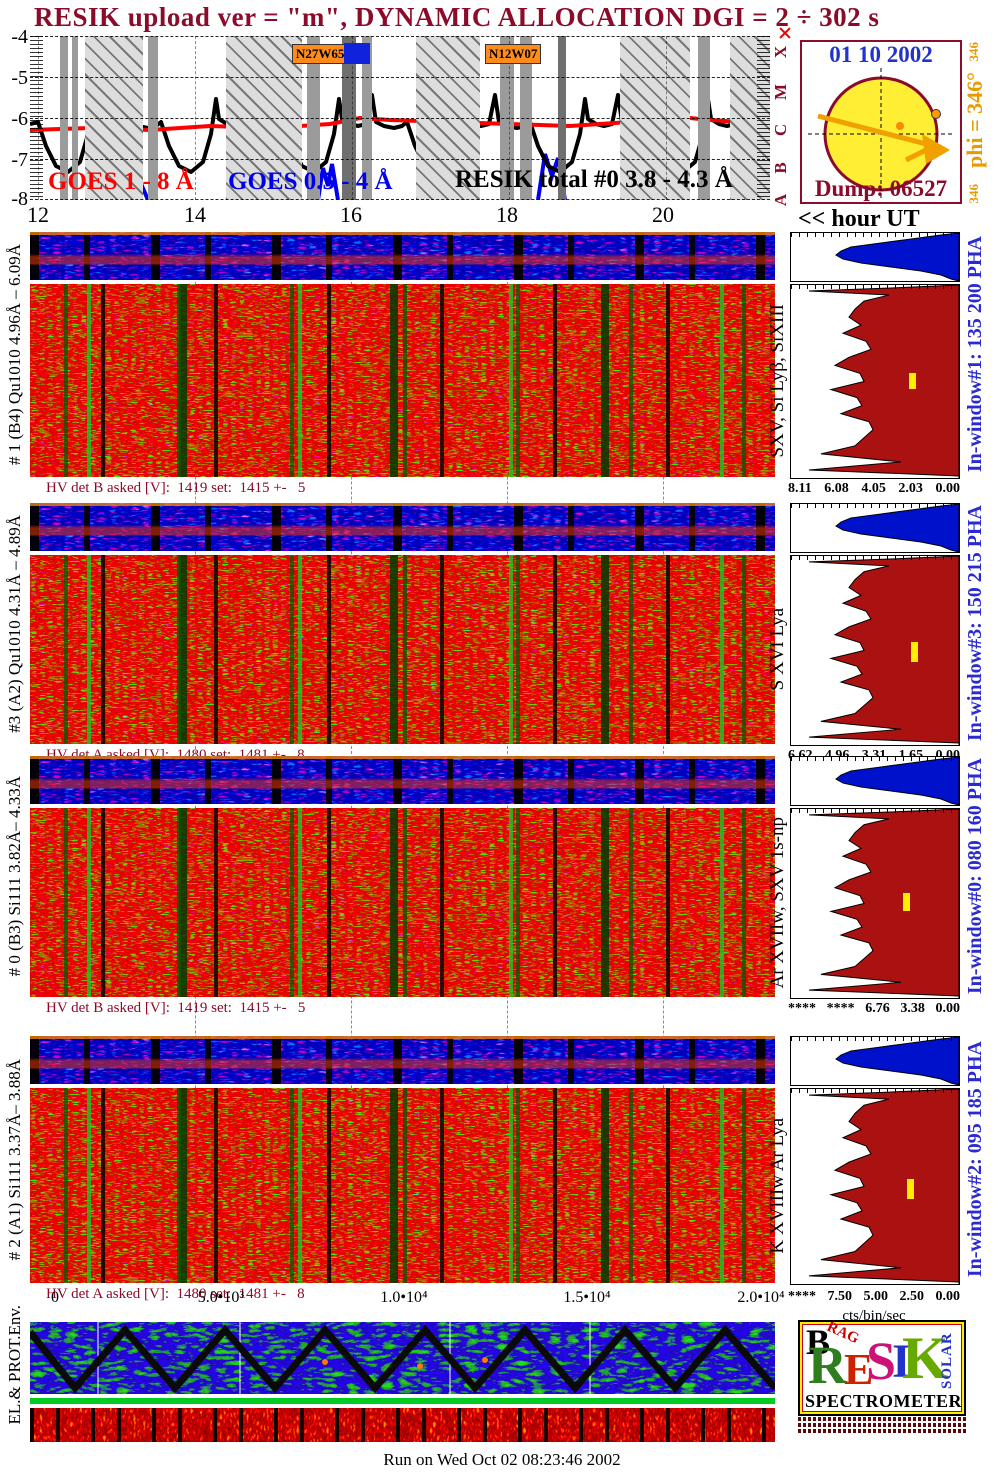  What do you see at coordinates (15, 1364) in the screenshot?
I see `env-panel-label: EL.& PROT.Env.` at bounding box center [15, 1364].